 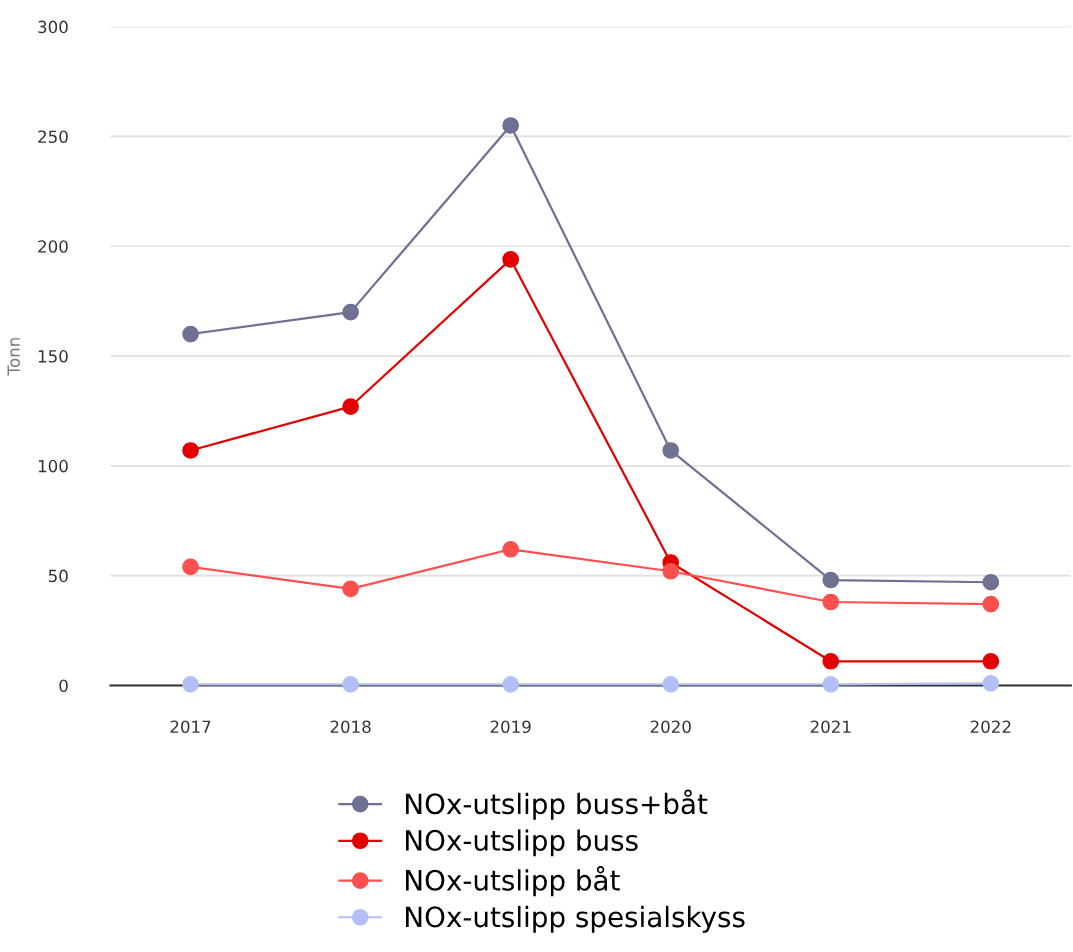 What do you see at coordinates (53, 27) in the screenshot?
I see `y-tick-label: 300` at bounding box center [53, 27].